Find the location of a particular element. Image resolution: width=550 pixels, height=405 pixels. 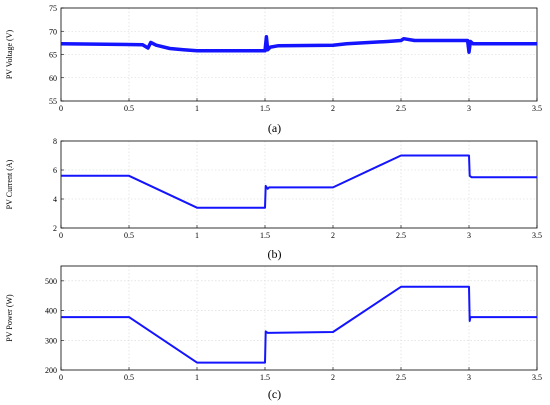

caption-a: (a) is located at coordinates (274, 128).